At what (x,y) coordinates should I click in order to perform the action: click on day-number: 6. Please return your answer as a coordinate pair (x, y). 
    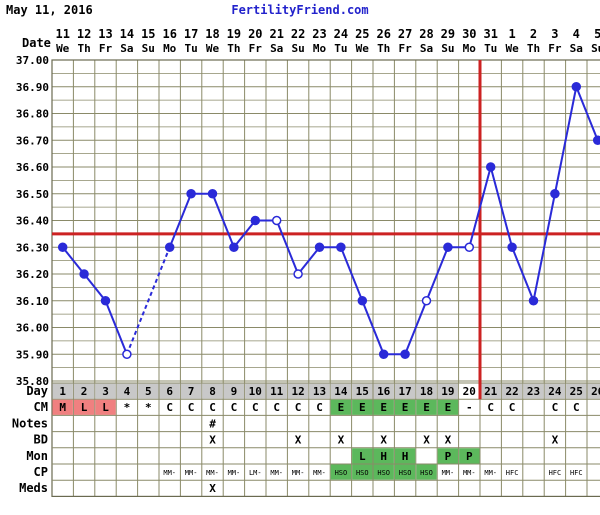
    Looking at the image, I should click on (169, 391).